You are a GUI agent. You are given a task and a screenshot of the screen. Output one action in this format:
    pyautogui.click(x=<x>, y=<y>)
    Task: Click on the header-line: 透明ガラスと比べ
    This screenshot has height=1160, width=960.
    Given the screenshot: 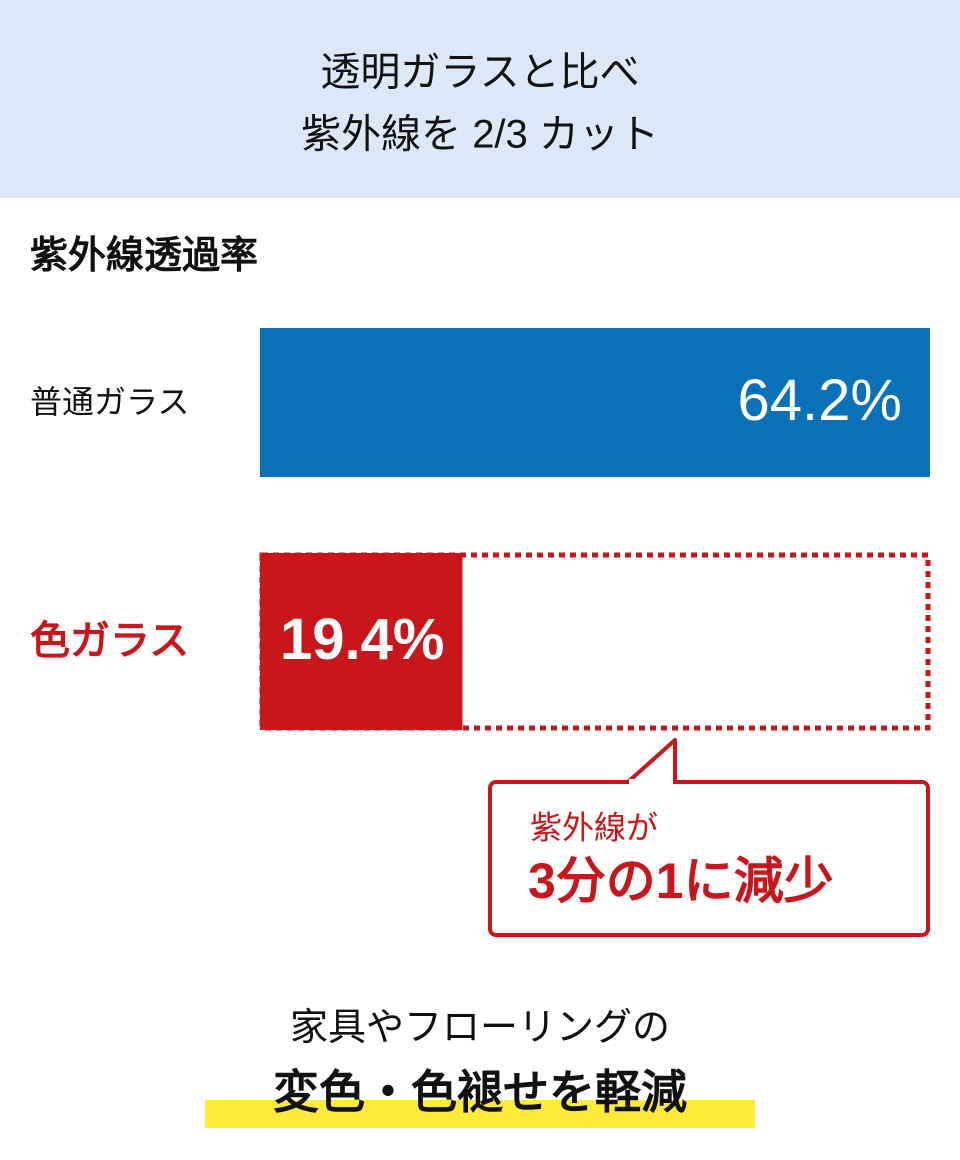 What is the action you would take?
    pyautogui.click(x=479, y=73)
    